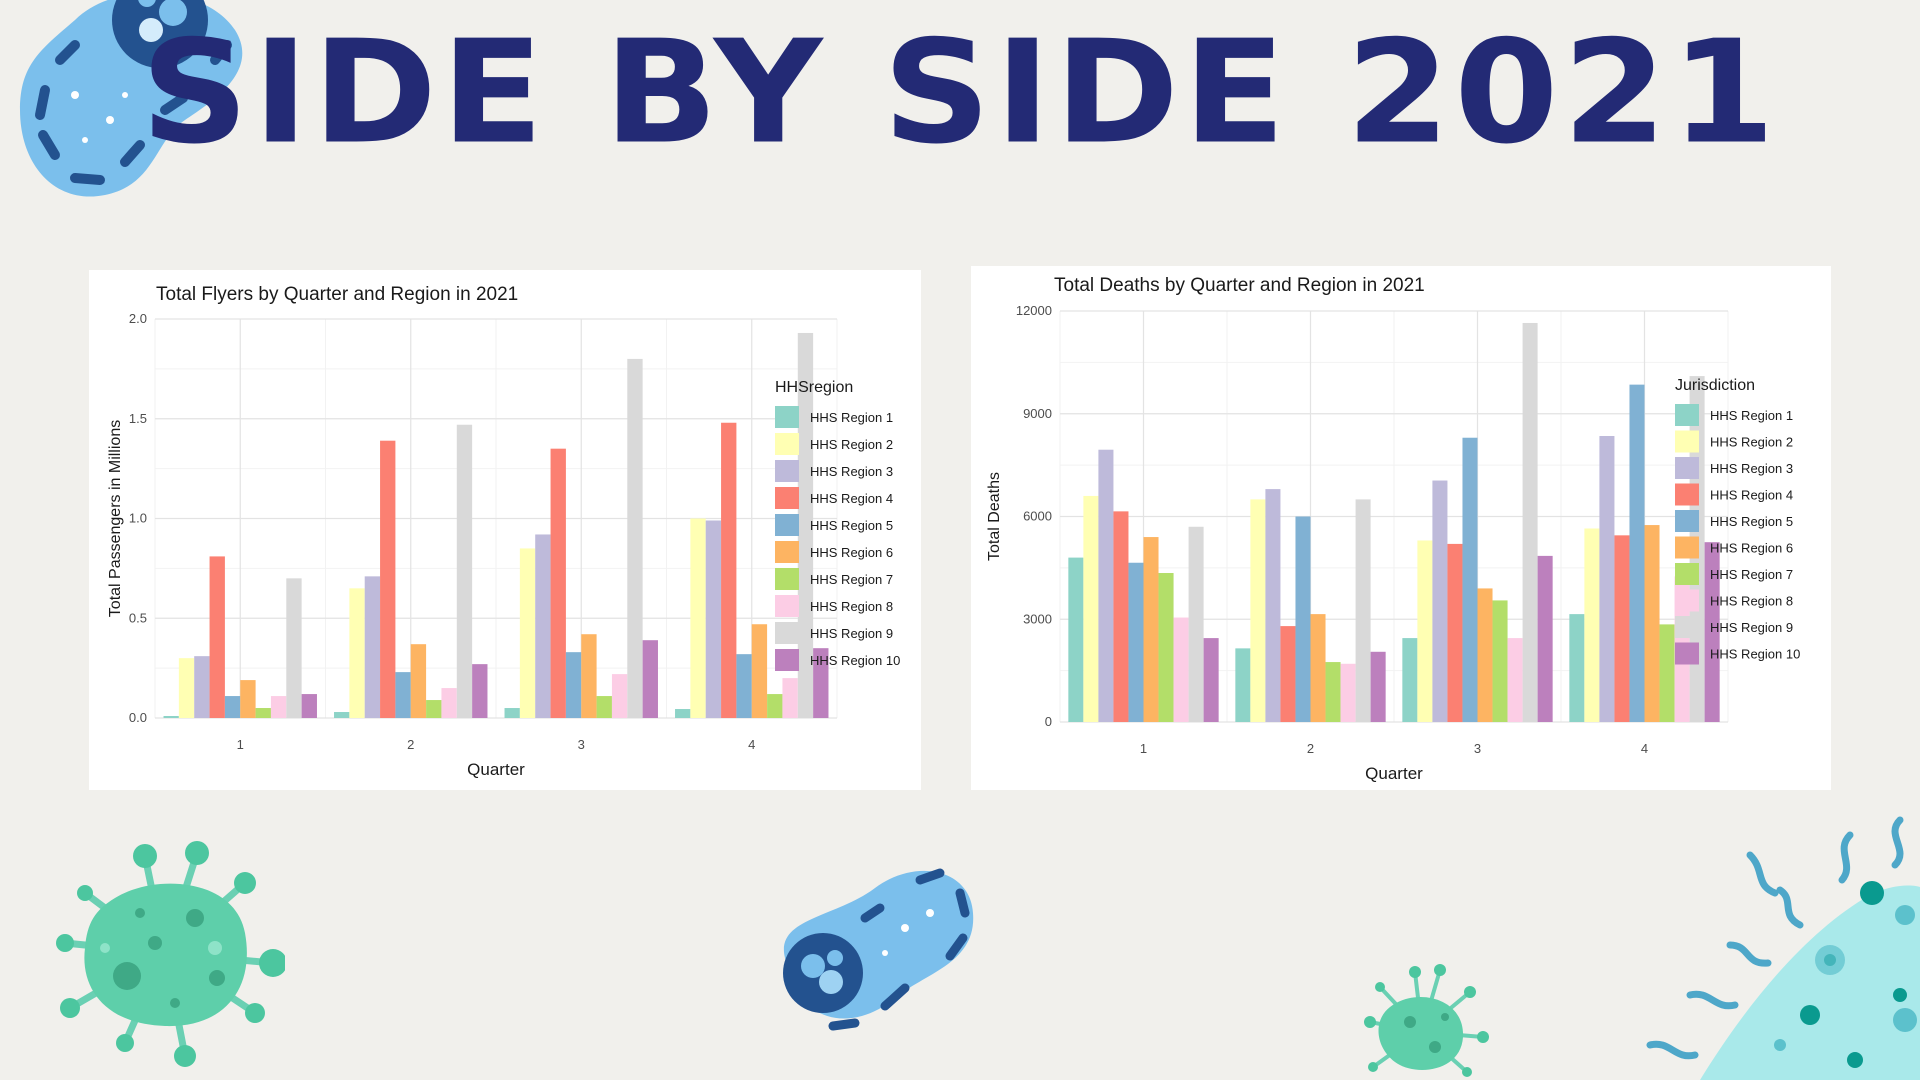 This screenshot has width=1920, height=1080. What do you see at coordinates (814, 387) in the screenshot?
I see `legend-title: HHSregion` at bounding box center [814, 387].